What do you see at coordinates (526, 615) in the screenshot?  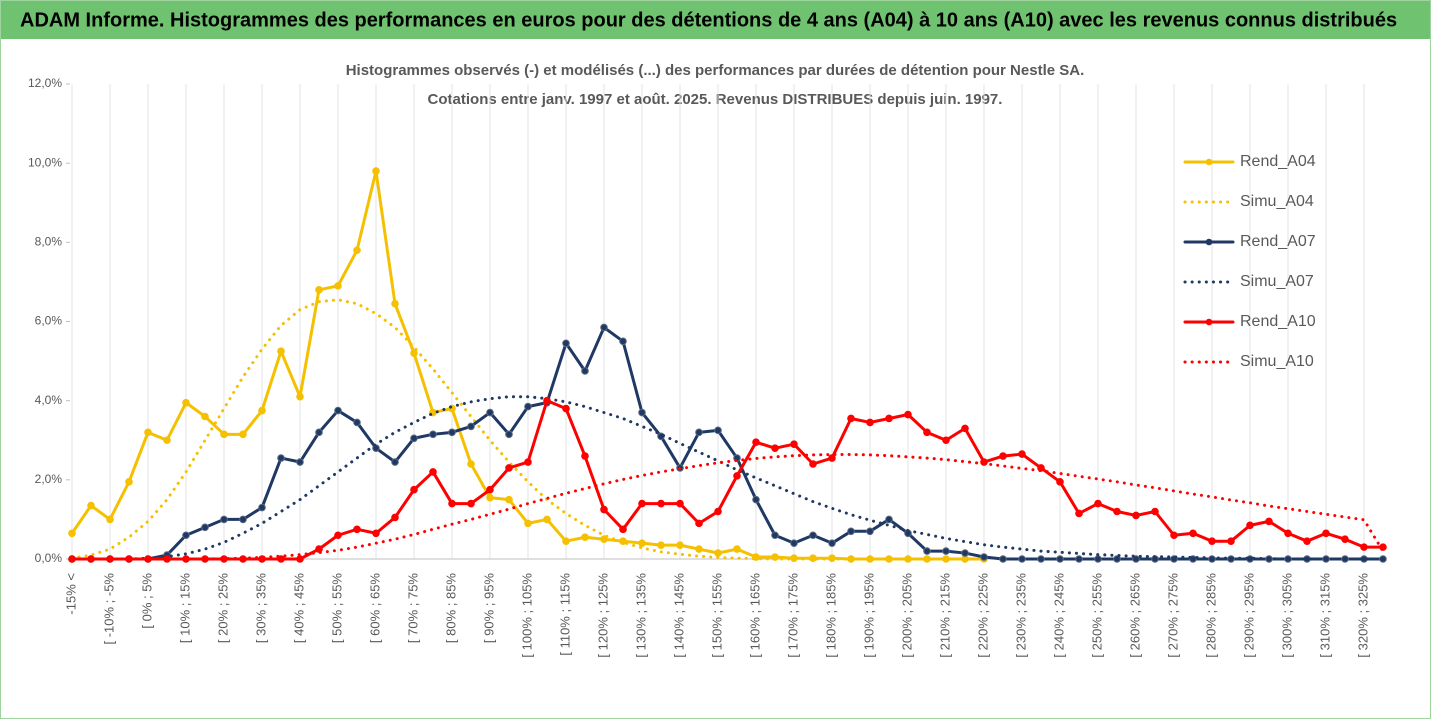 I see `x-tick-label: [ 100% ; 105%` at bounding box center [526, 615].